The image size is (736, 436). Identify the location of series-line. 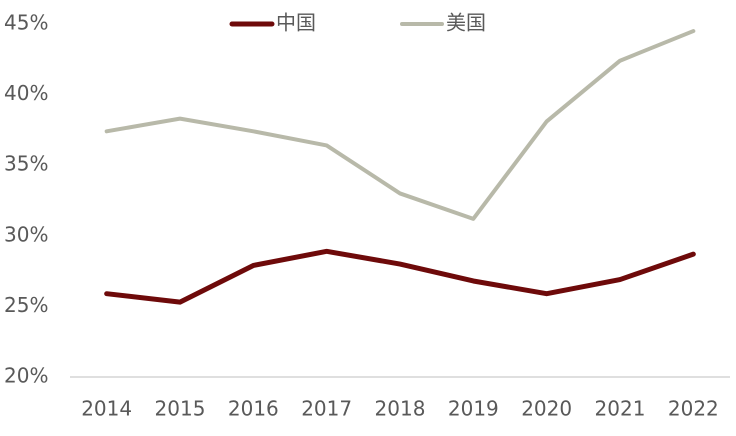
(400, 276).